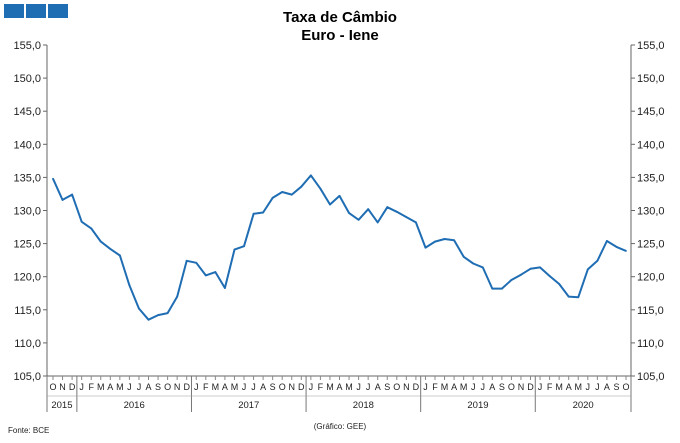  I want to click on y-tick-label-right: 130,0, so click(651, 212).